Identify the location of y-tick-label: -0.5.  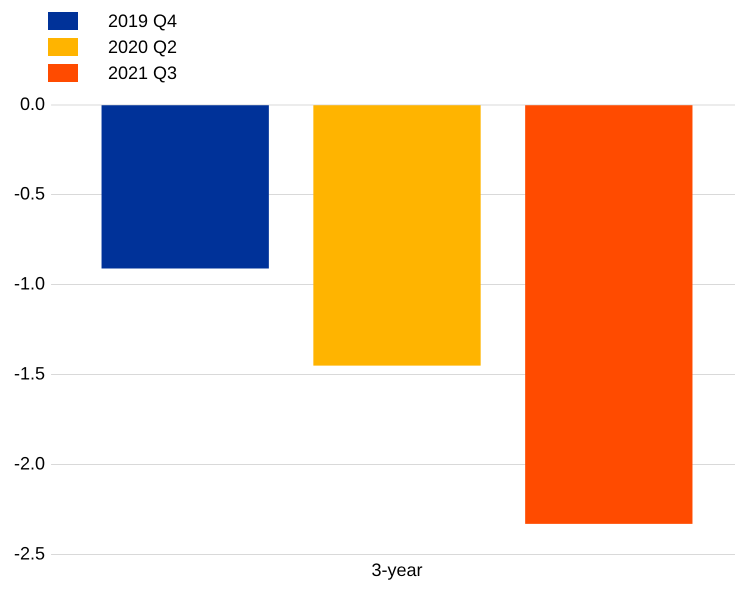
(30, 194).